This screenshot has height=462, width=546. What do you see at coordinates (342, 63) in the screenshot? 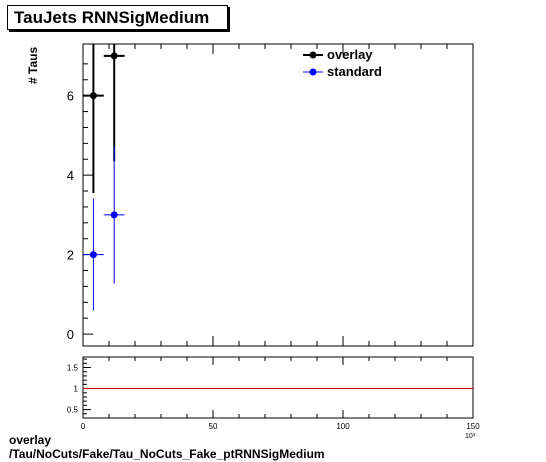
I see `legend: overlay standard` at bounding box center [342, 63].